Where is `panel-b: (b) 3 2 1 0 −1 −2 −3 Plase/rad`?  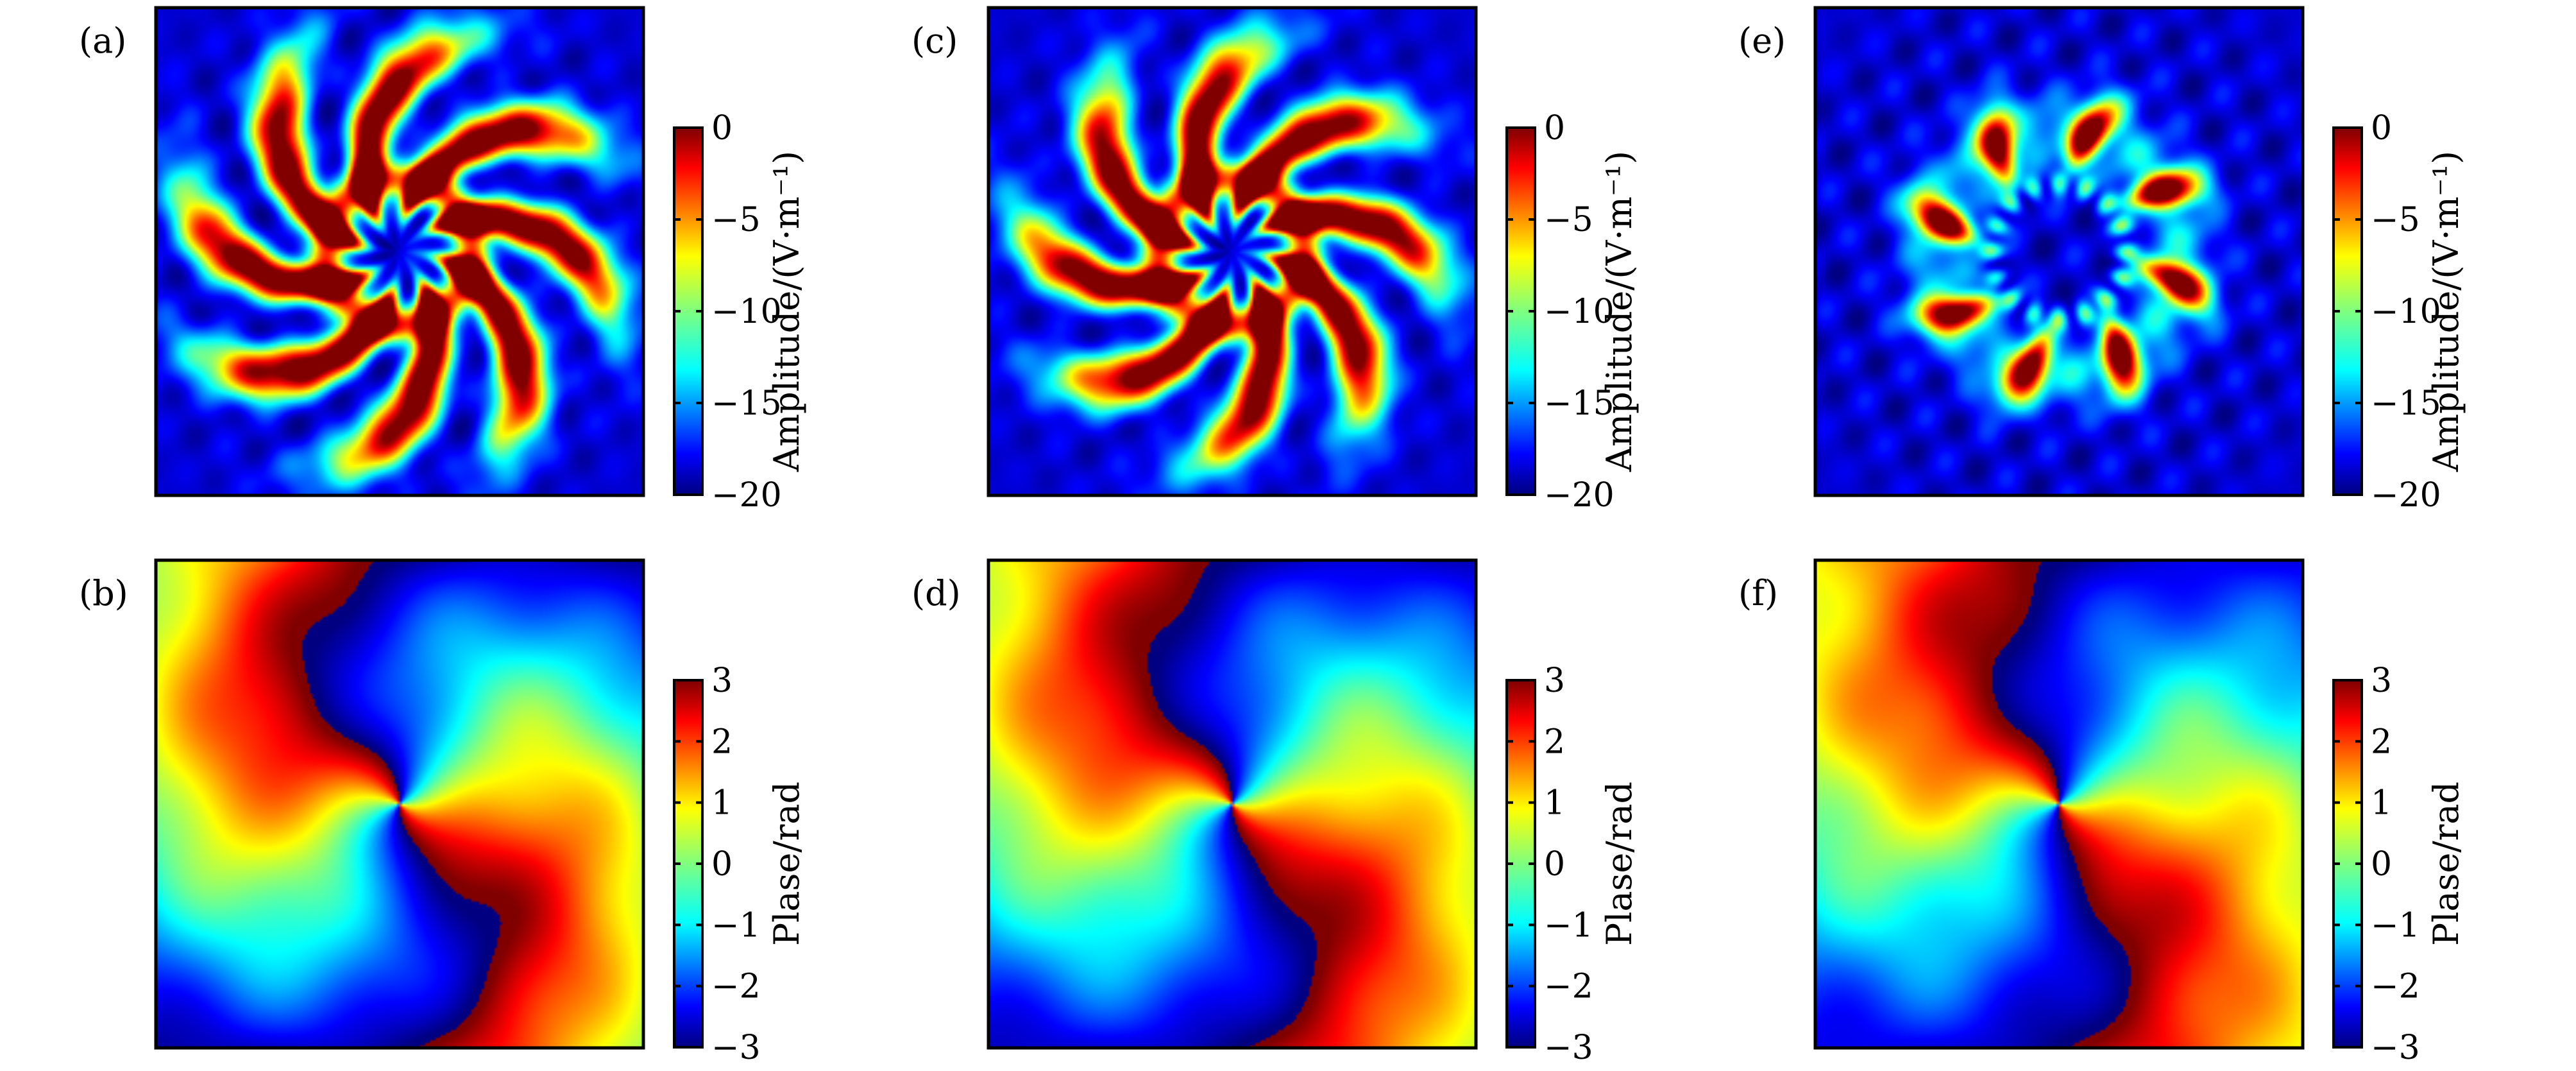 panel-b: (b) 3 2 1 0 −1 −2 −3 Plase/rad is located at coordinates (443, 812).